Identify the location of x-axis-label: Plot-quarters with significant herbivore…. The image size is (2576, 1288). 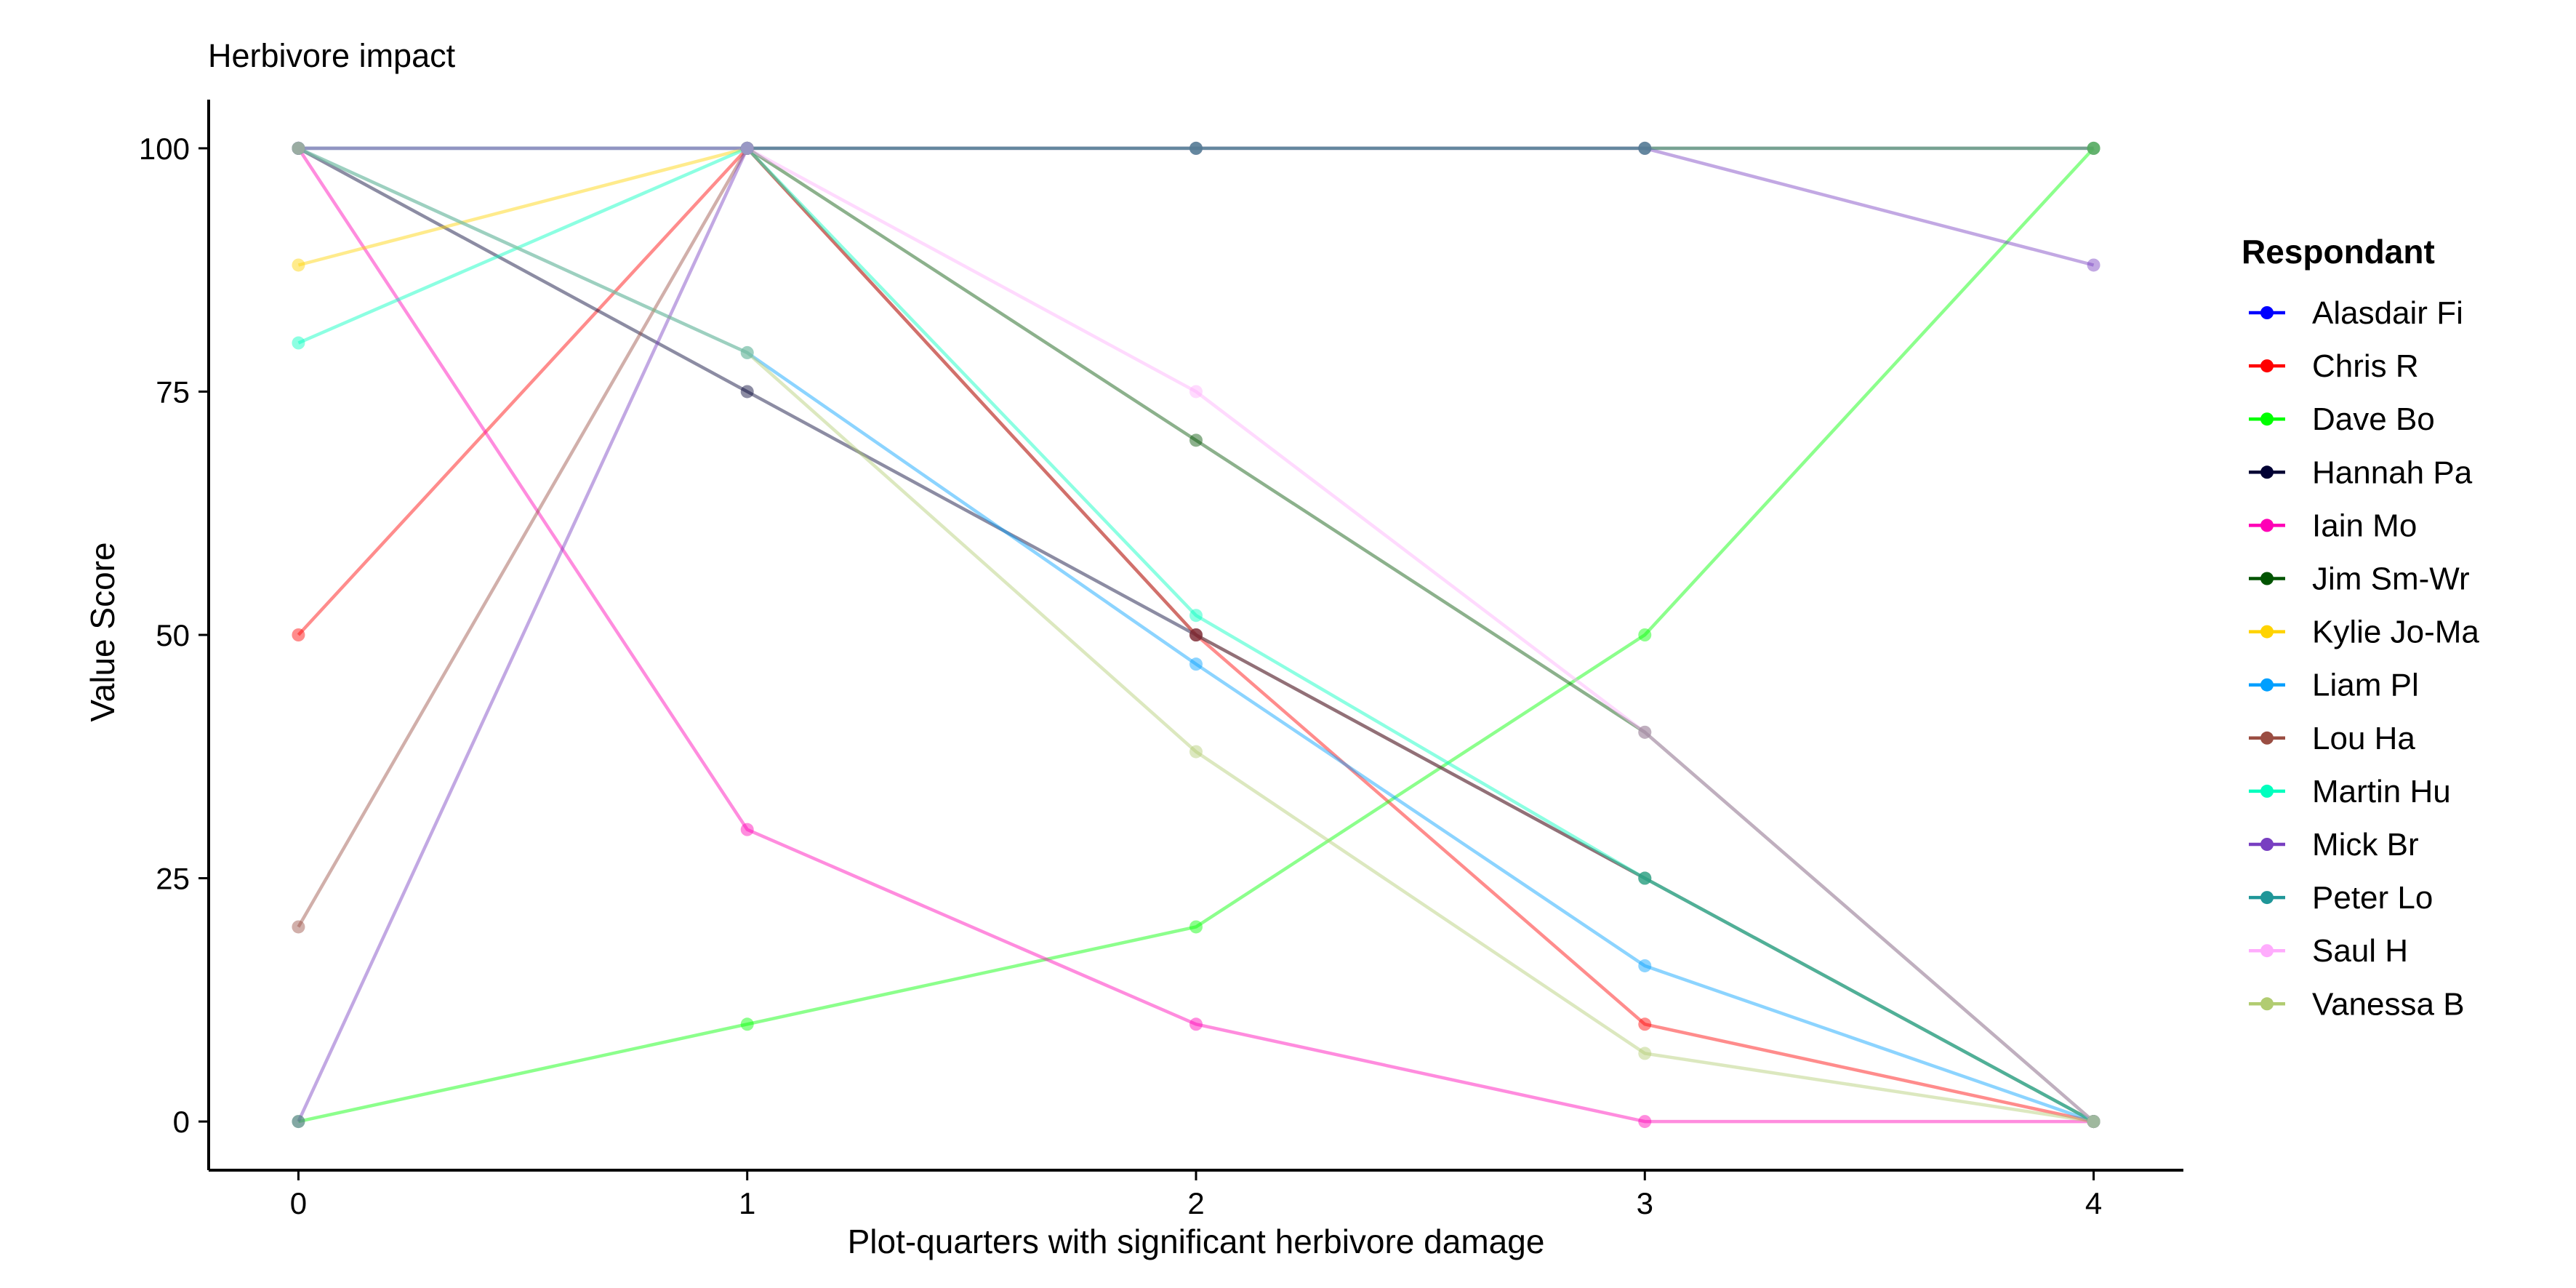
(1196, 1241).